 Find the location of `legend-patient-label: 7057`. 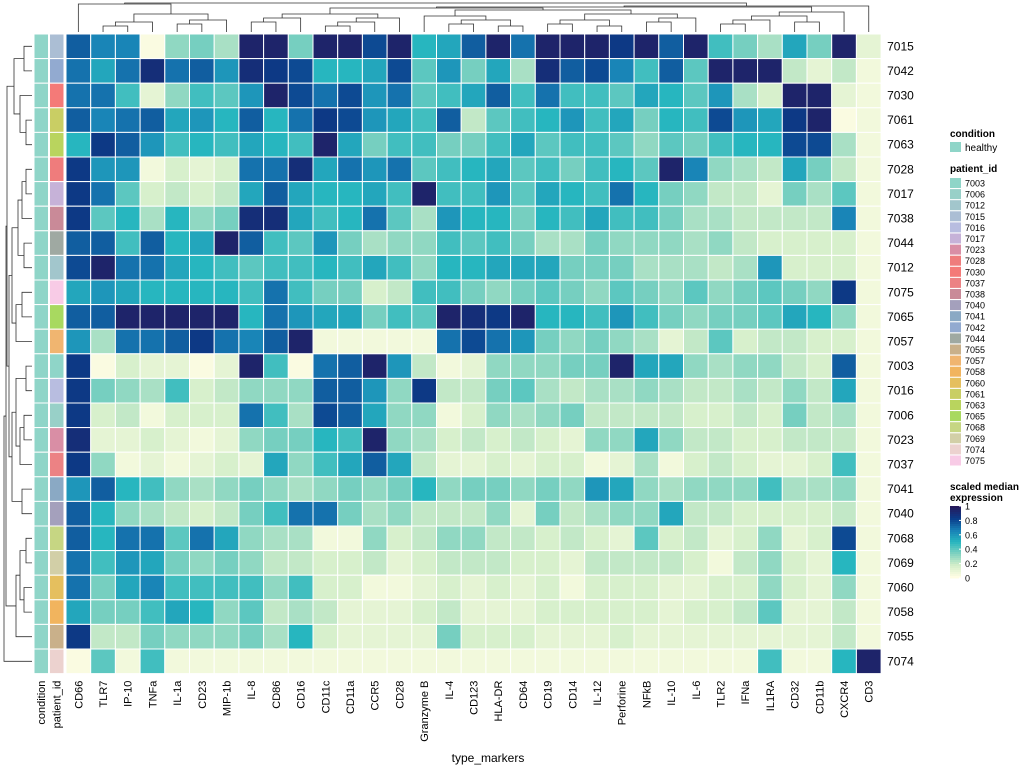

legend-patient-label: 7057 is located at coordinates (975, 361).